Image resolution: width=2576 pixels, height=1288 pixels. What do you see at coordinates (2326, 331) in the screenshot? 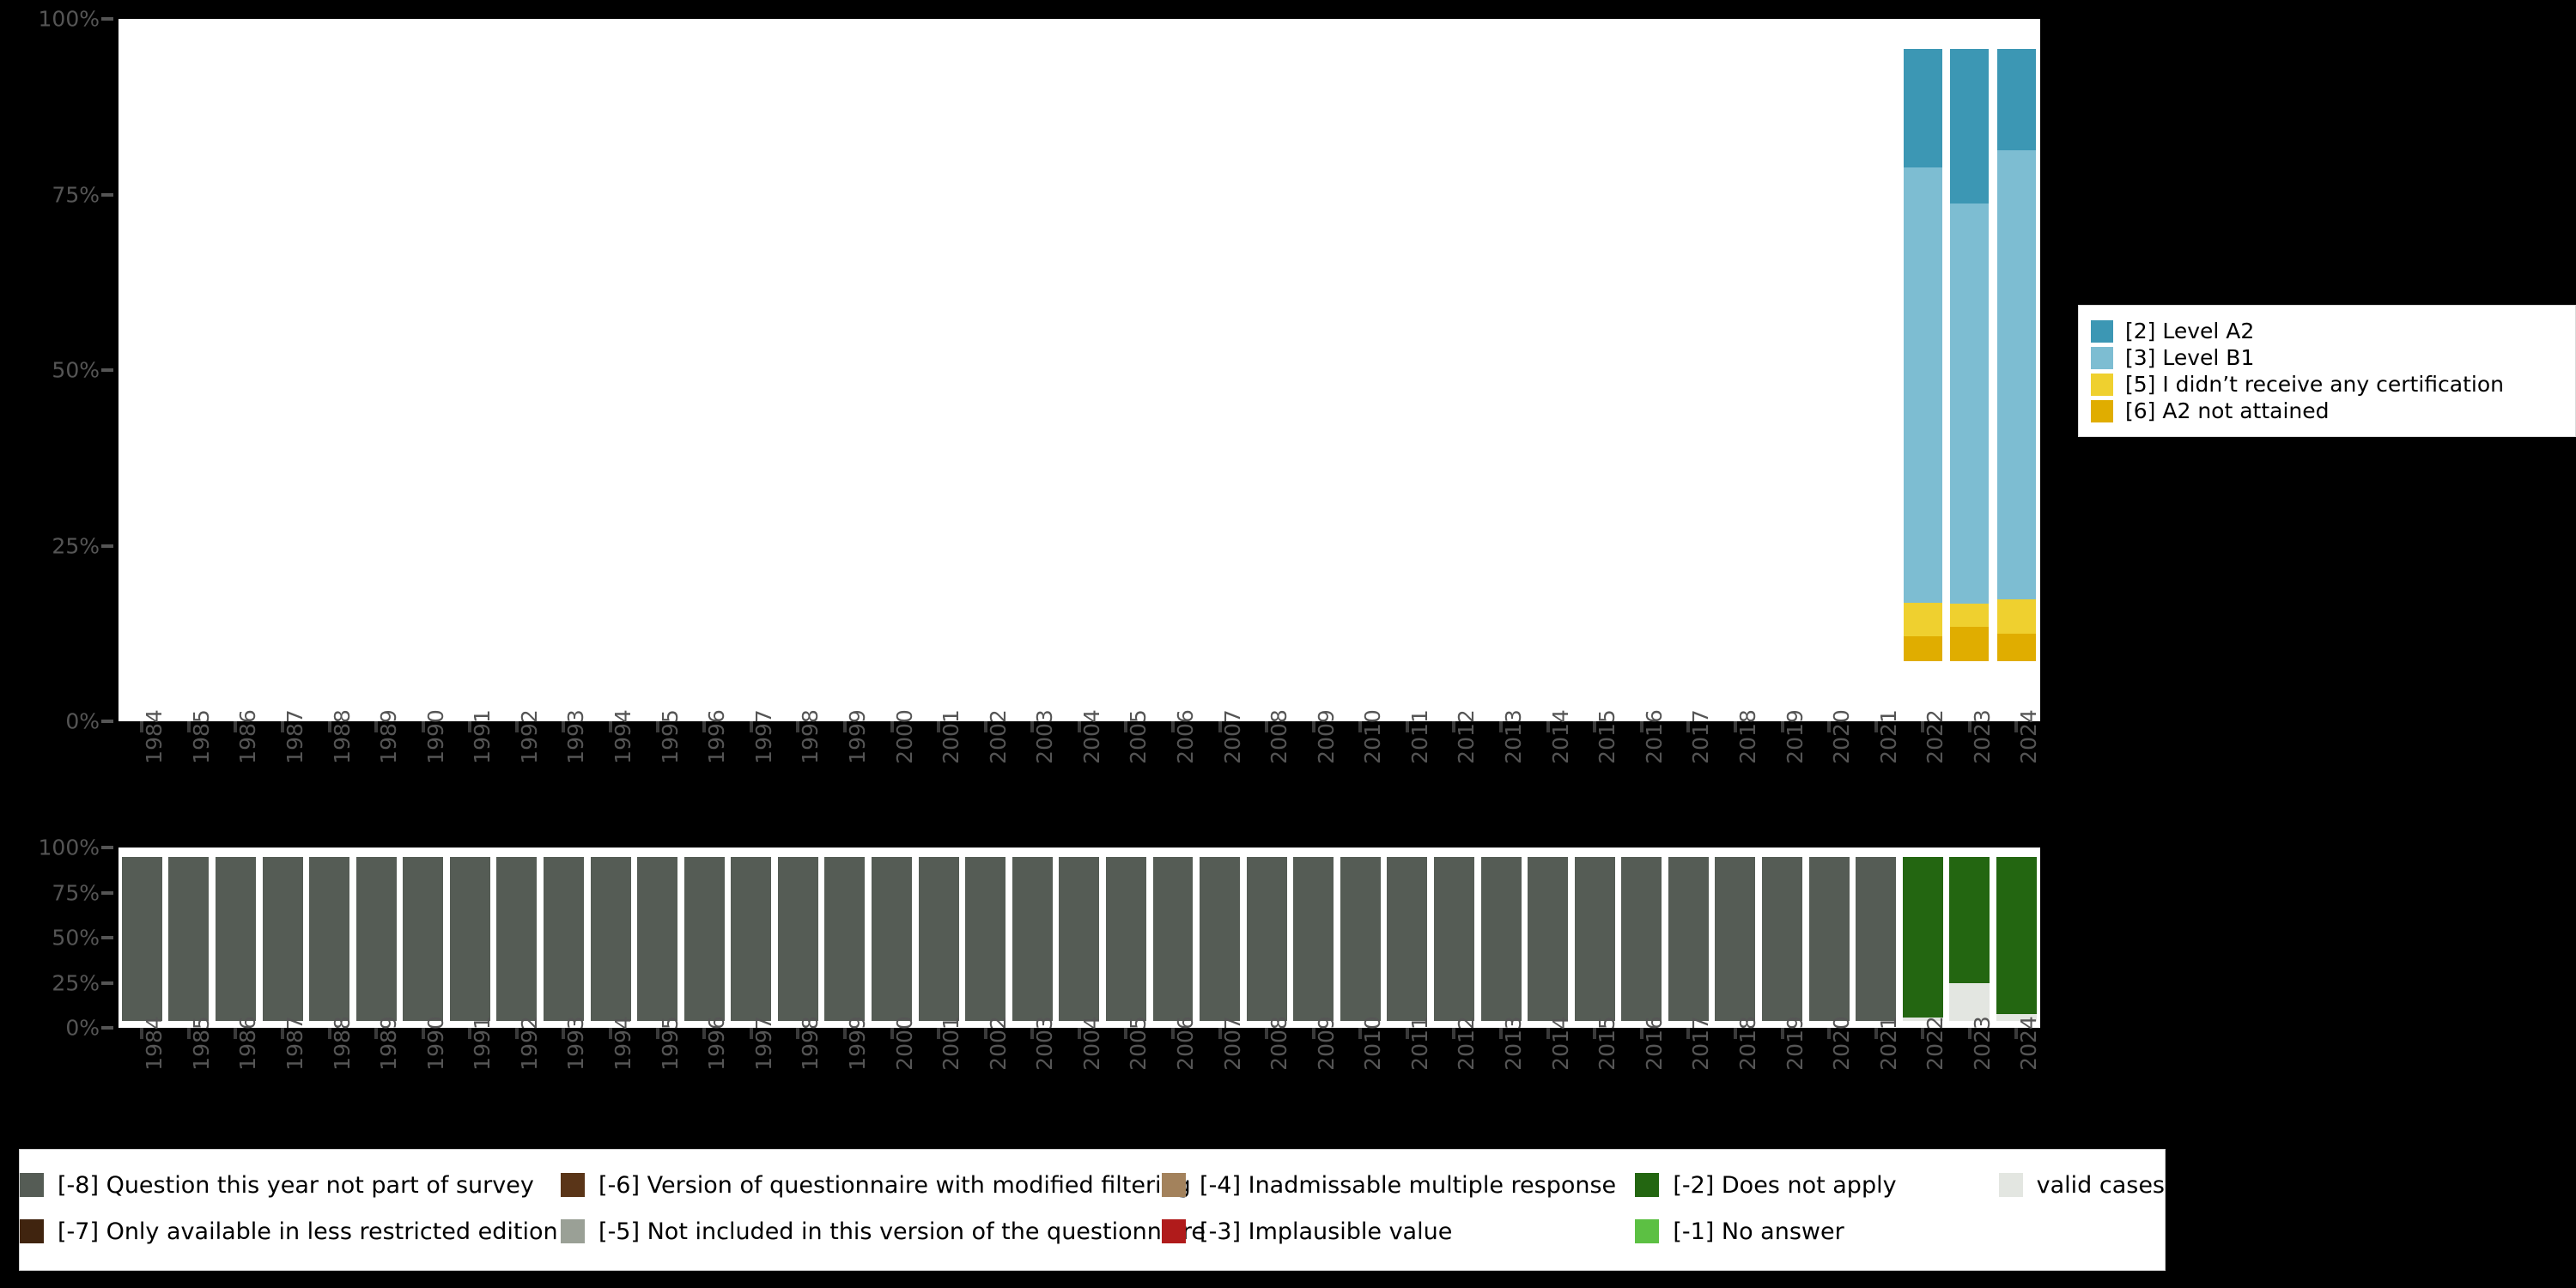
I see `series-legend-item: [2] Level A2` at bounding box center [2326, 331].